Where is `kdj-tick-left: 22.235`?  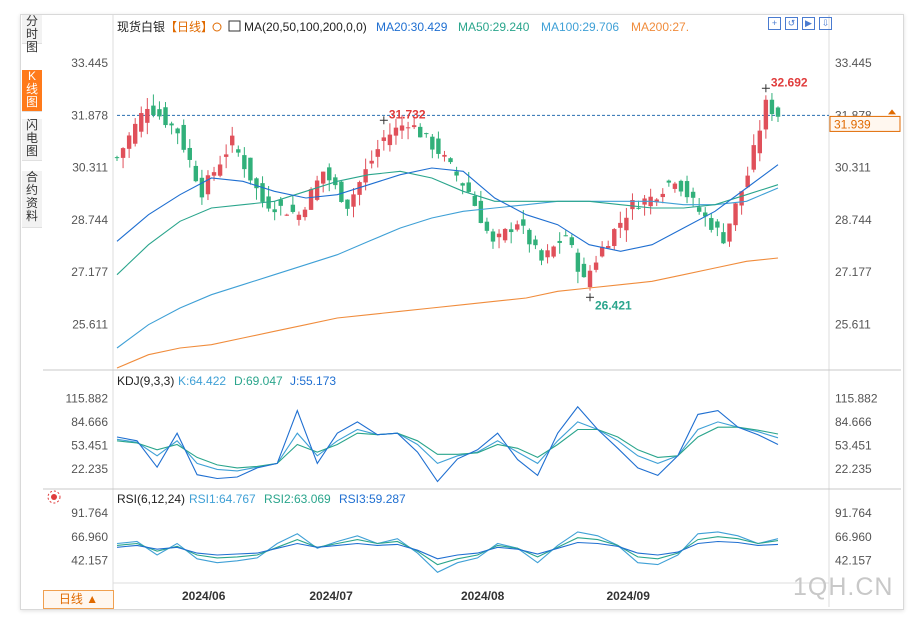
kdj-tick-left: 22.235 is located at coordinates (89, 469).